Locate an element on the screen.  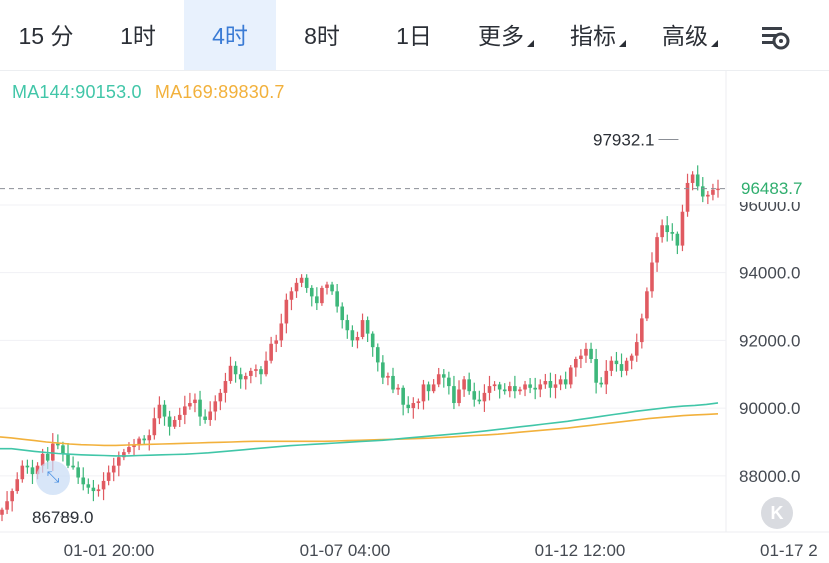
chart-settings-icon is located at coordinates (776, 38).